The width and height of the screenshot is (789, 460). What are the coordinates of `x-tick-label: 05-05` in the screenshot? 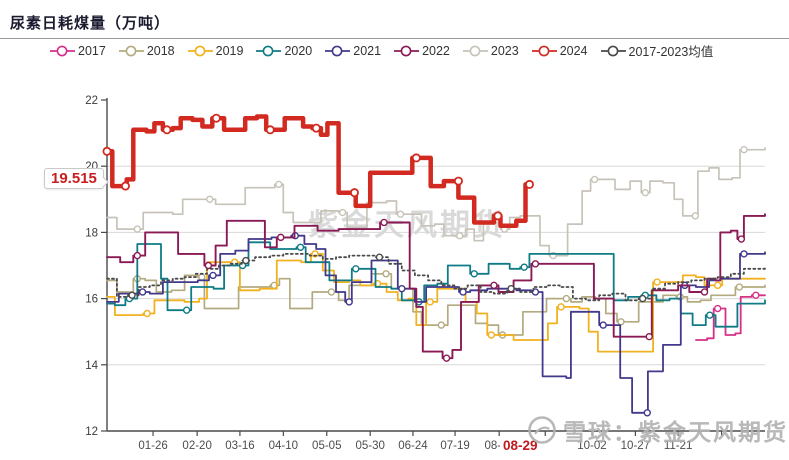 It's located at (326, 446).